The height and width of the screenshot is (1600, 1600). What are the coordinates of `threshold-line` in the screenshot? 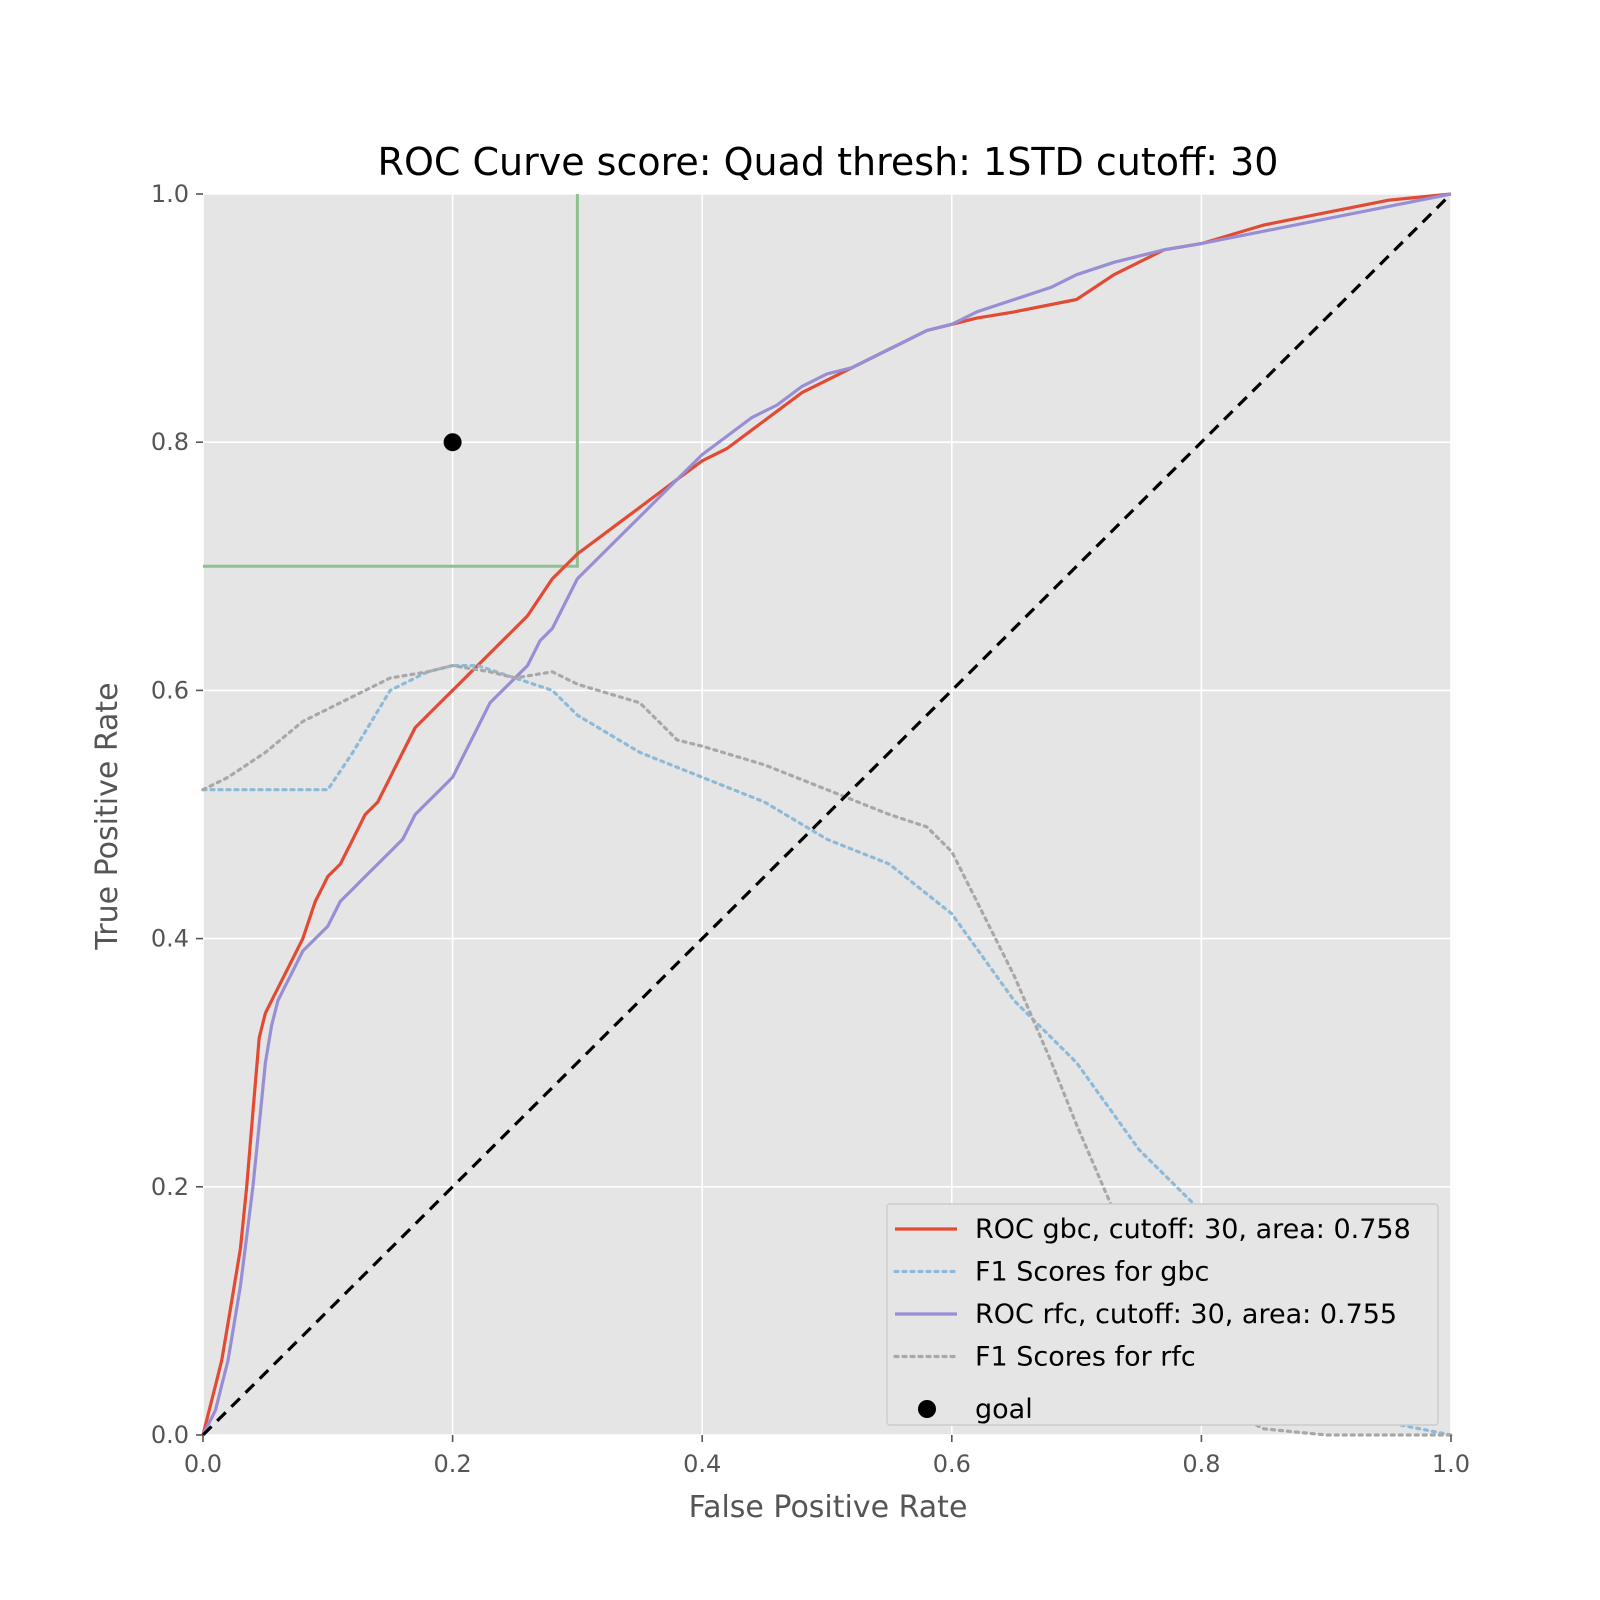 It's located at (391, 381).